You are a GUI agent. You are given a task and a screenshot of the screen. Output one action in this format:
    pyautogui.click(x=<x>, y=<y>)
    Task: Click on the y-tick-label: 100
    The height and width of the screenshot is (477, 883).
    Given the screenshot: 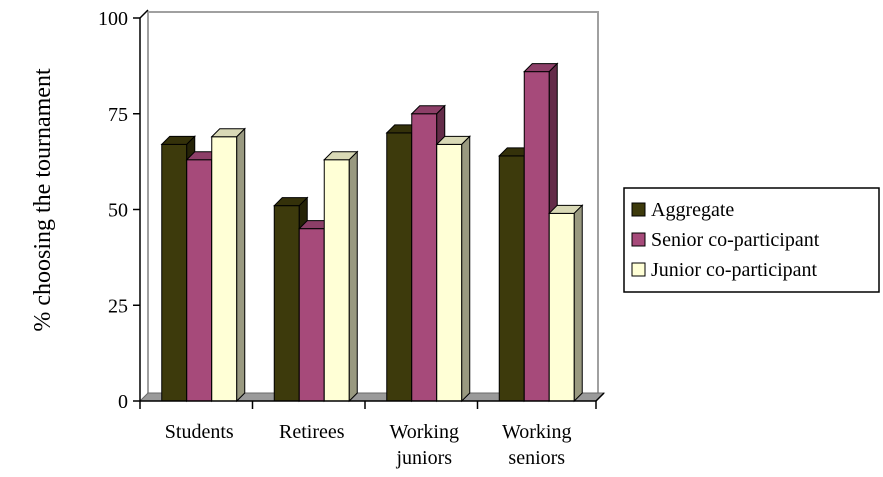 What is the action you would take?
    pyautogui.click(x=113, y=19)
    